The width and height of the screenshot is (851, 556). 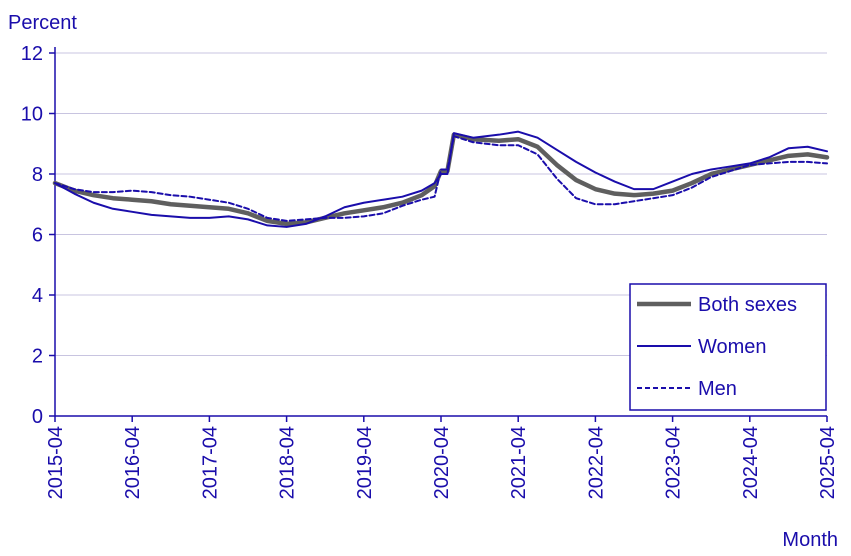 What do you see at coordinates (32, 115) in the screenshot?
I see `y-tick-label: 10` at bounding box center [32, 115].